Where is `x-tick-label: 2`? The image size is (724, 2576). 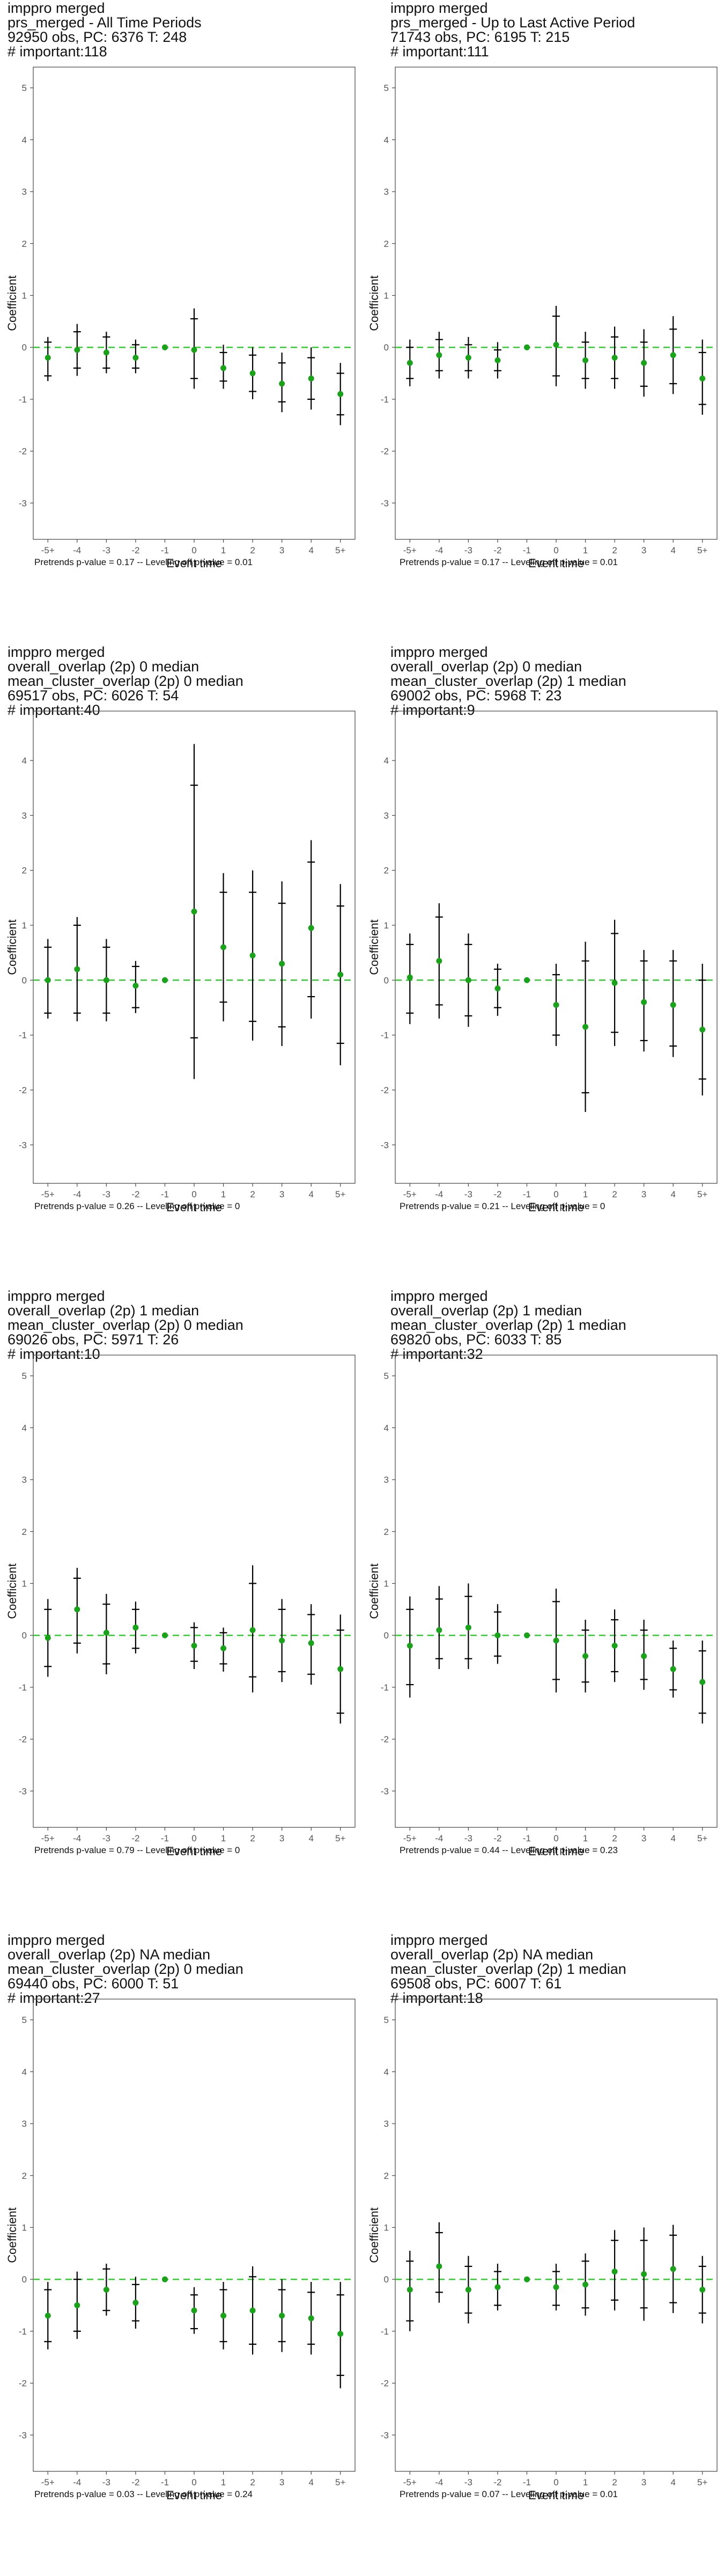
x-tick-label: 2 is located at coordinates (614, 1194).